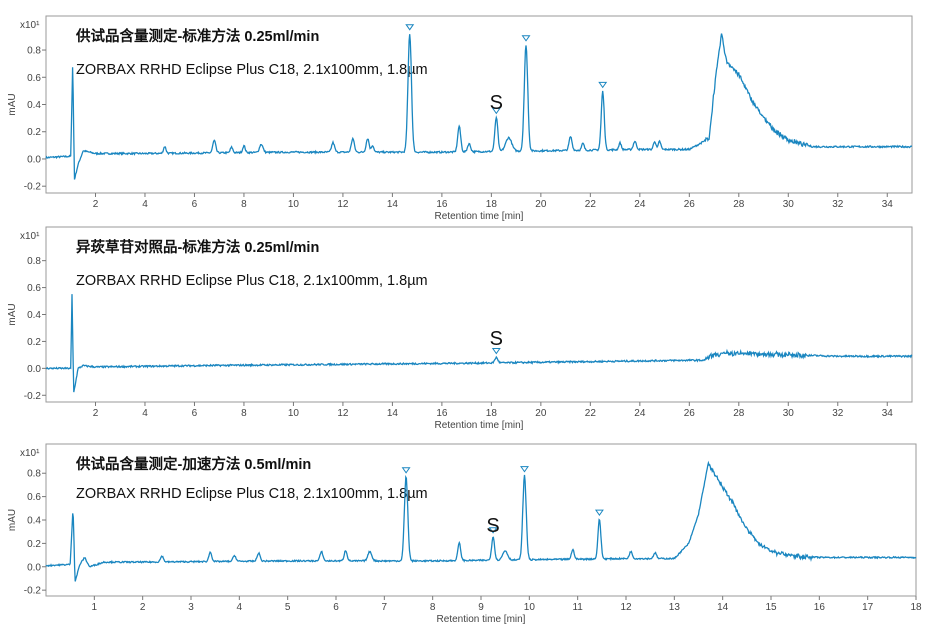 The height and width of the screenshot is (644, 934). Describe the element at coordinates (771, 607) in the screenshot. I see `x-tick-label: 15` at that location.